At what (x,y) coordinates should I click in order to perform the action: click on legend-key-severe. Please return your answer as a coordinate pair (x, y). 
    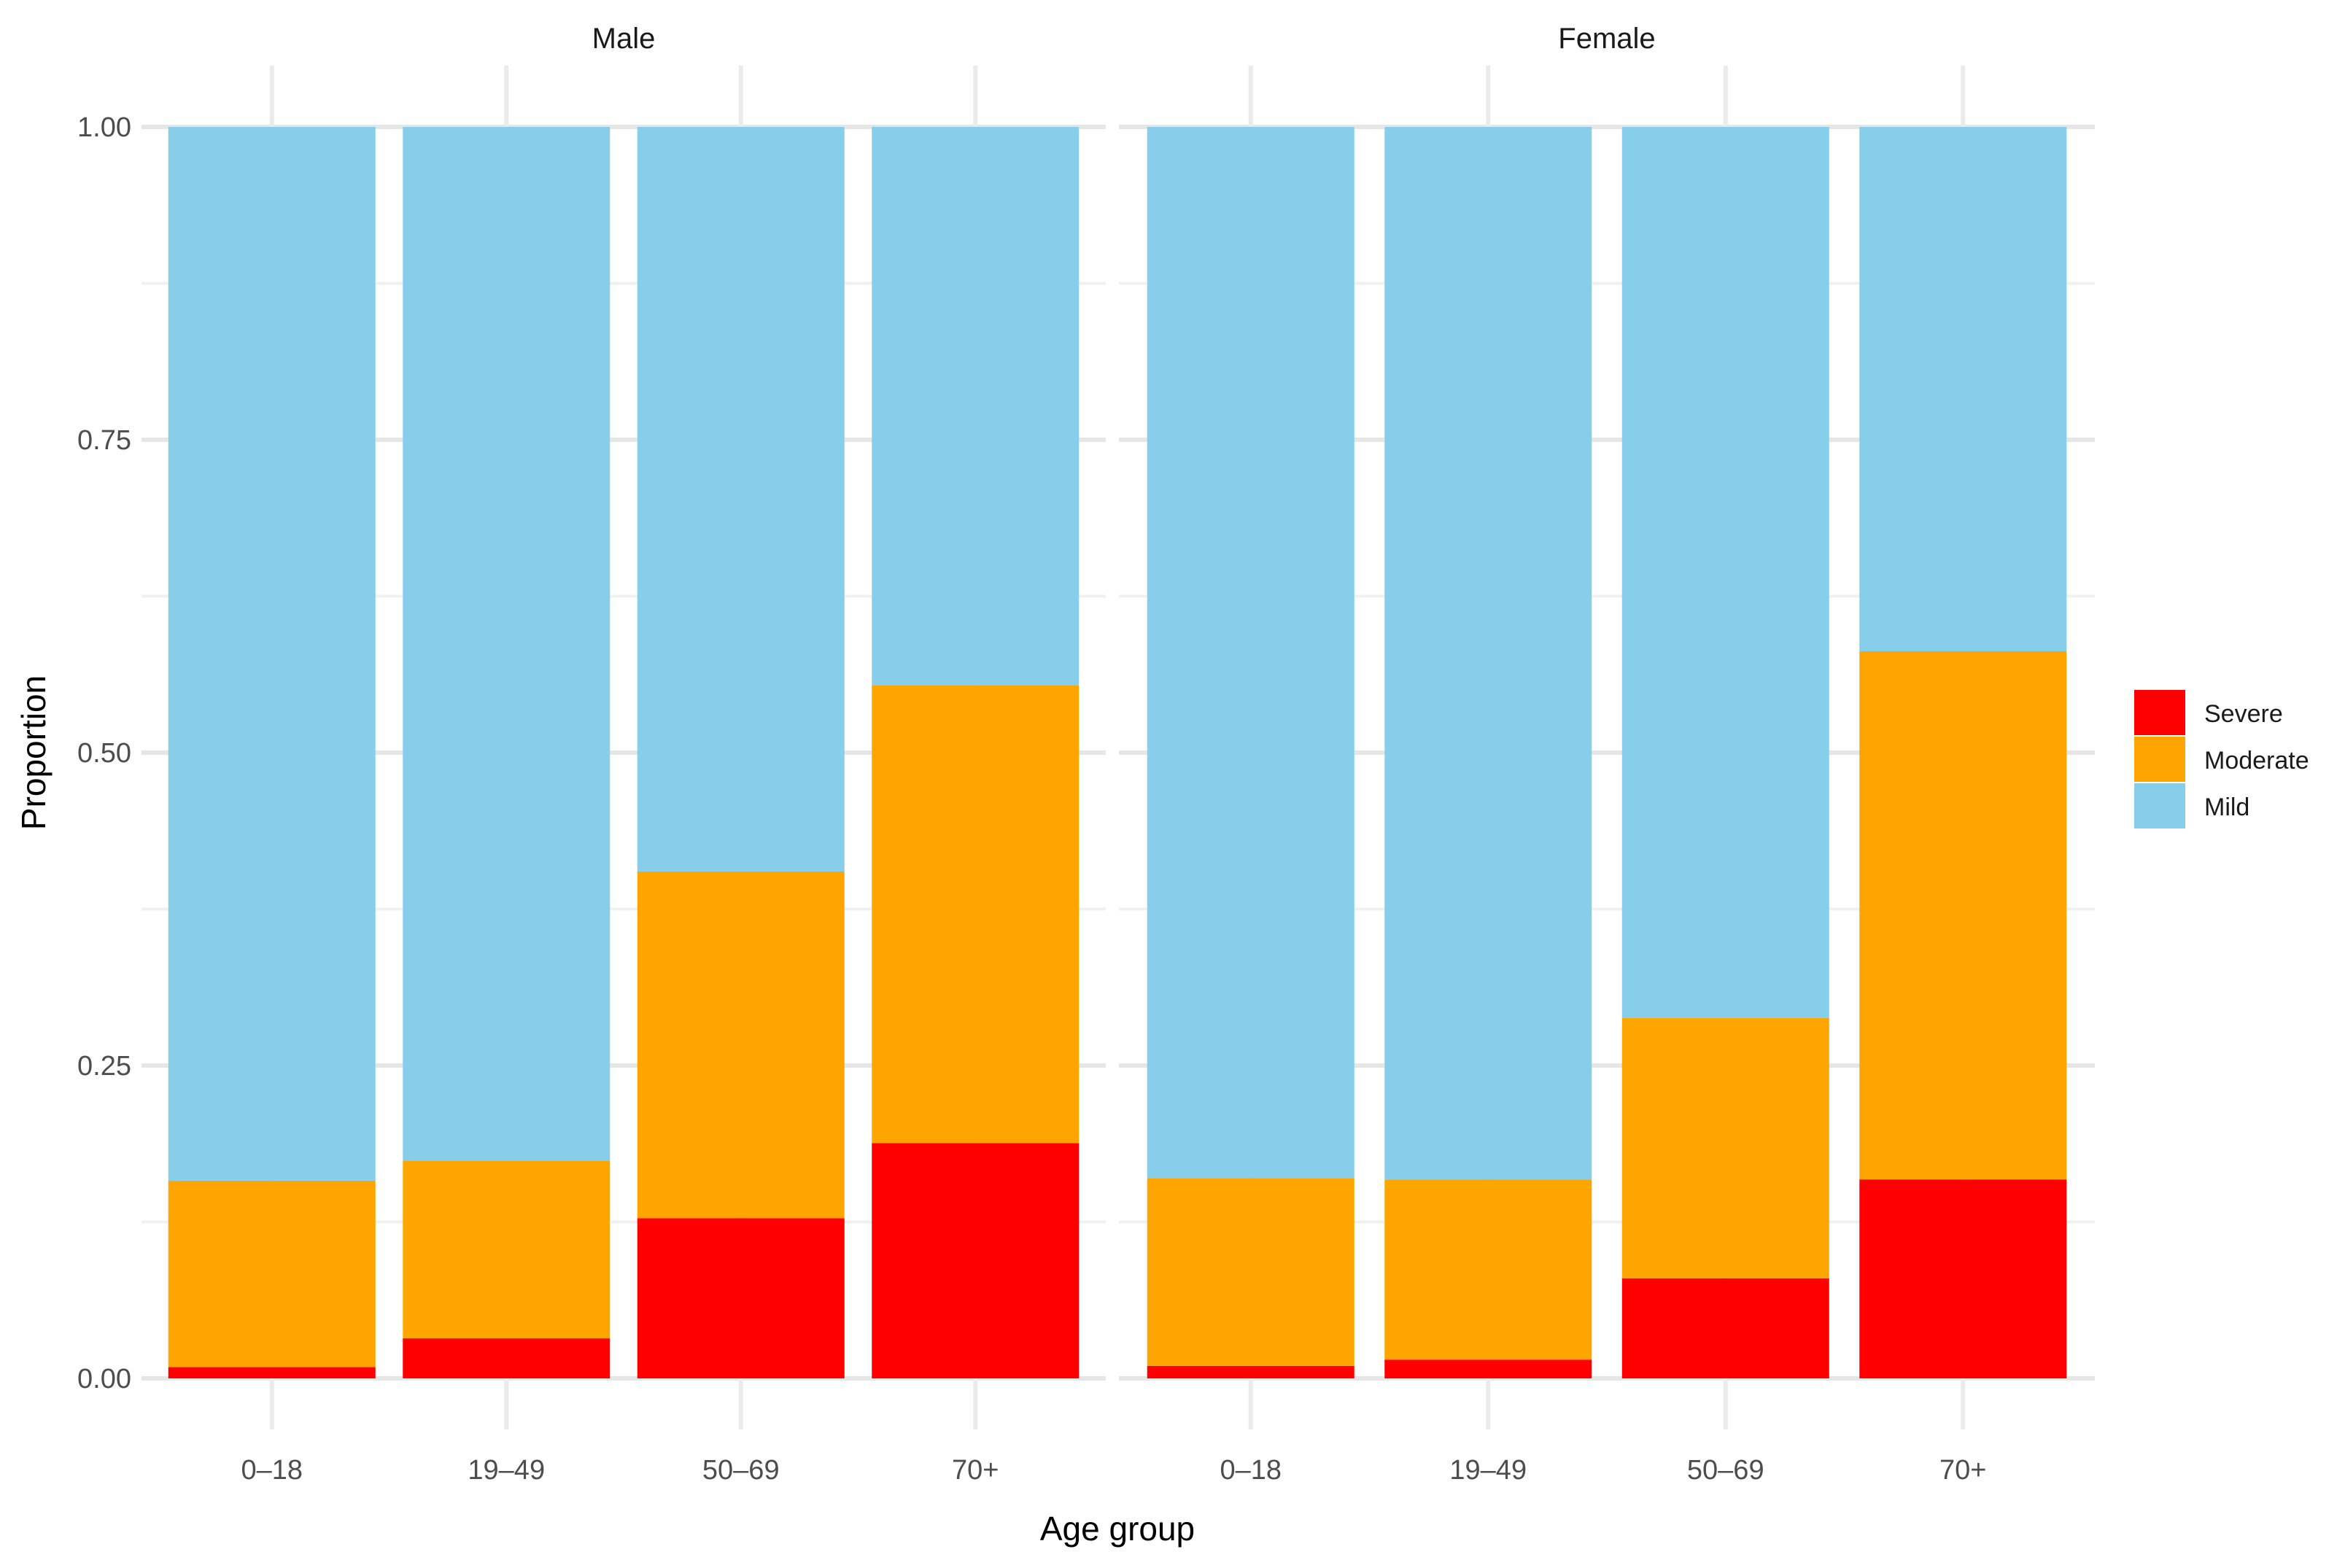
    Looking at the image, I should click on (2159, 712).